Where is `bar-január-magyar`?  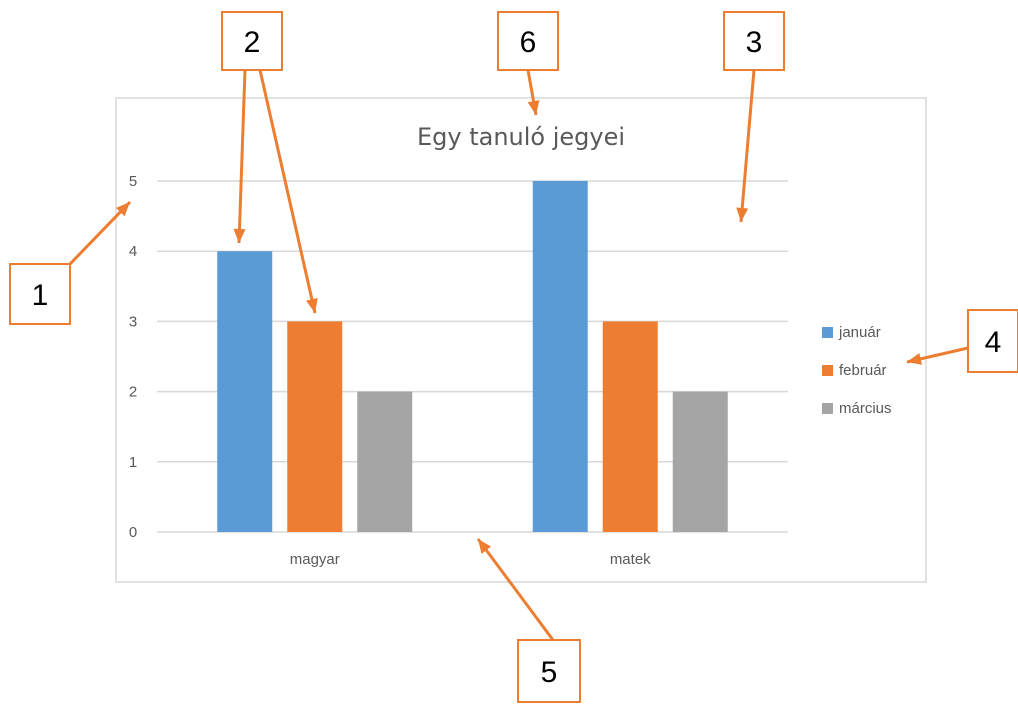
bar-január-magyar is located at coordinates (245, 391).